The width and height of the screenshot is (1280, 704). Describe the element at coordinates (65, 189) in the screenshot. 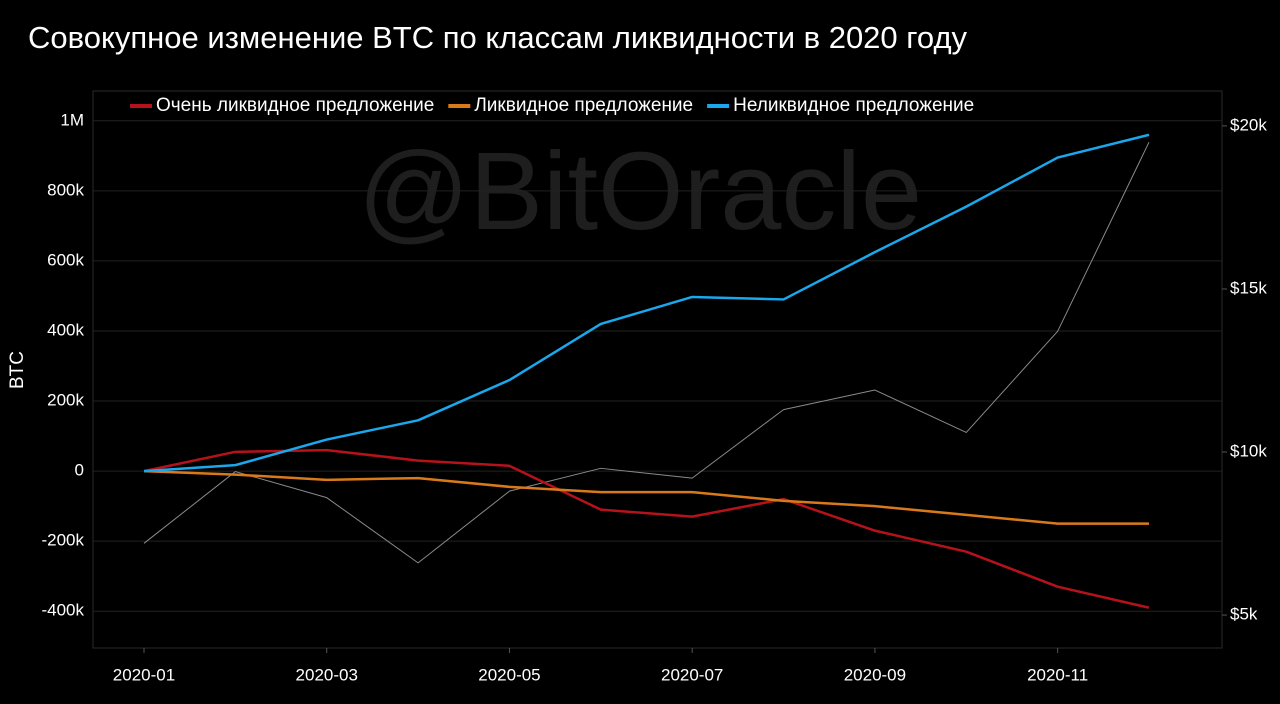

I see `y-tick-label: 800k` at that location.